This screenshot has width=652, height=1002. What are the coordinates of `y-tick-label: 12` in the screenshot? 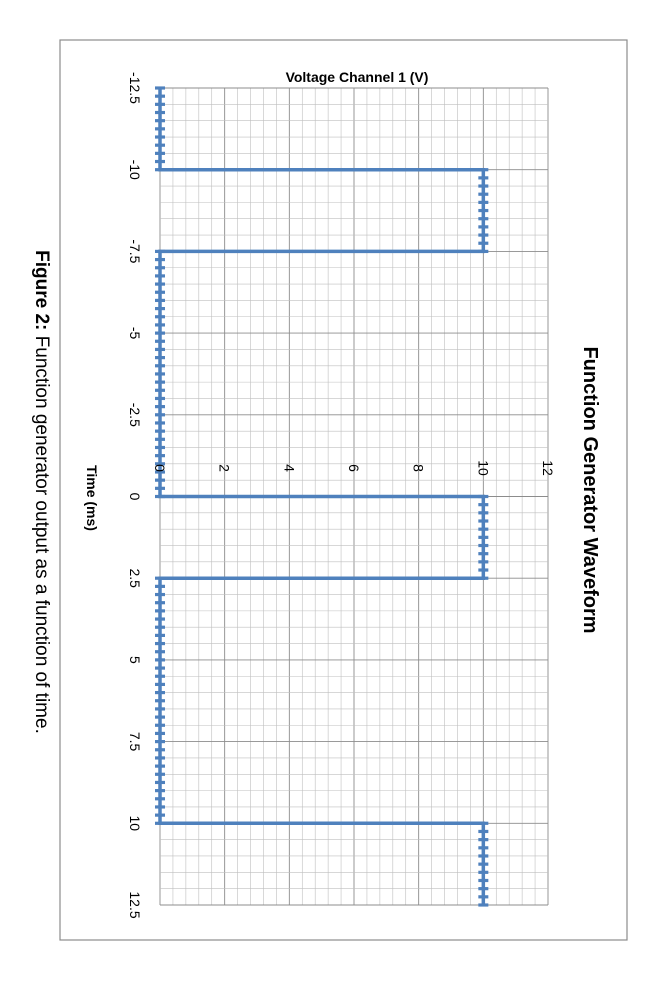 It's located at (548, 468).